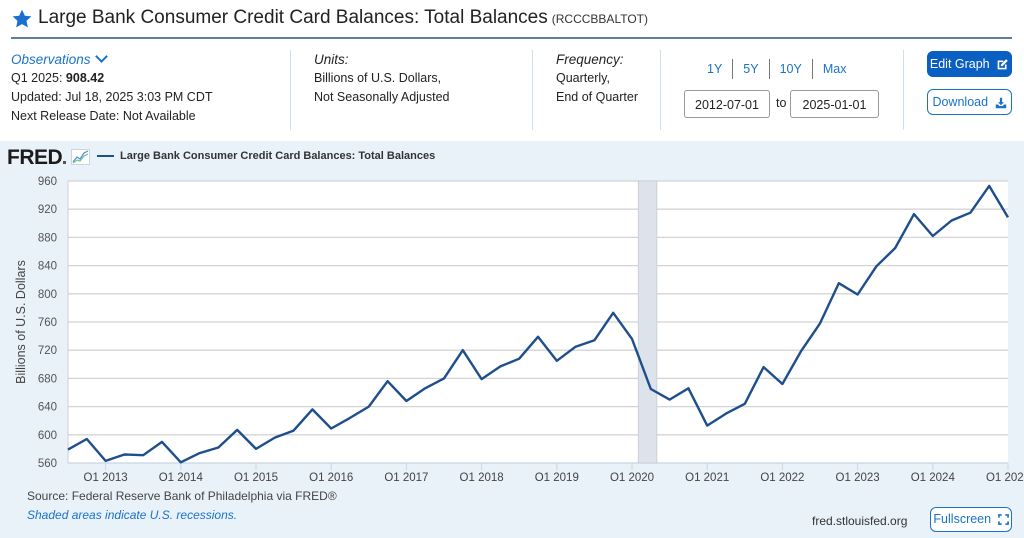 Image resolution: width=1024 pixels, height=538 pixels. Describe the element at coordinates (858, 476) in the screenshot. I see `x-tick-label: Q1 2023` at that location.